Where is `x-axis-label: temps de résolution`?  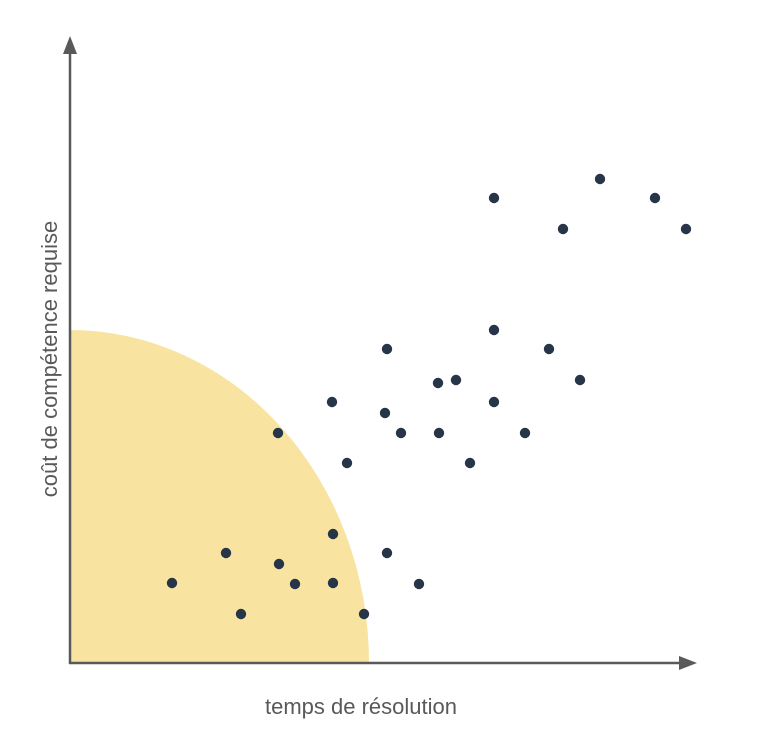
x-axis-label: temps de résolution is located at coordinates (361, 706).